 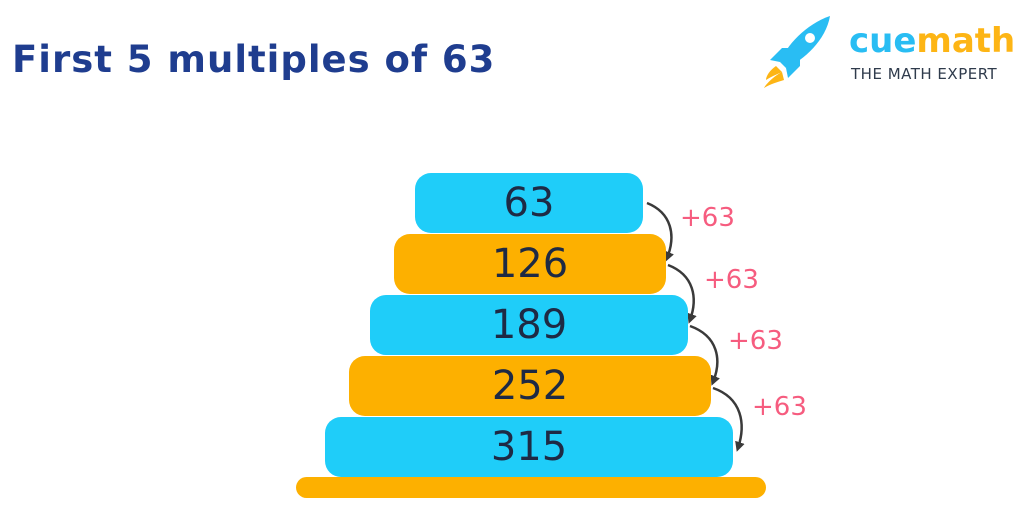 I want to click on multiple-bar-4: 252, so click(x=530, y=386).